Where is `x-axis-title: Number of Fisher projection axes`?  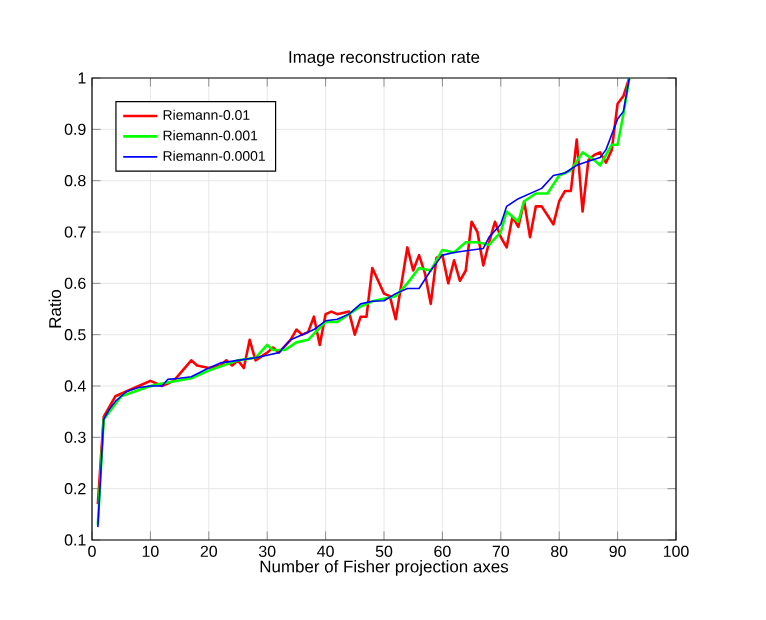 x-axis-title: Number of Fisher projection axes is located at coordinates (384, 568).